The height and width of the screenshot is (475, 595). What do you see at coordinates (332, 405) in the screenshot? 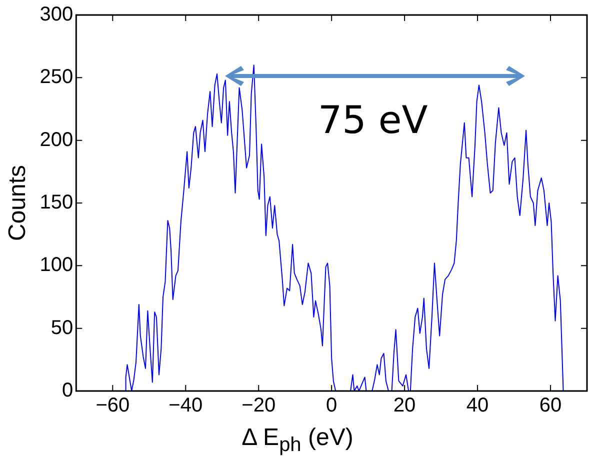
I see `x-tick-label: 0` at bounding box center [332, 405].